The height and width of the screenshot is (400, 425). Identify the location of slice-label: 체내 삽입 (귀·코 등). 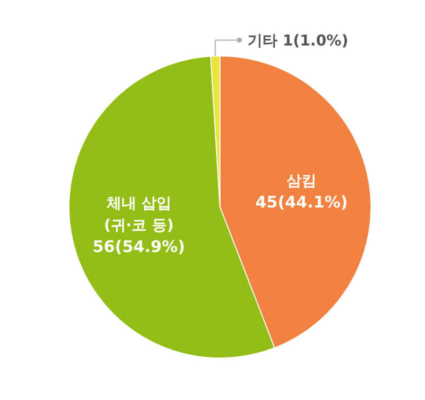
(139, 214).